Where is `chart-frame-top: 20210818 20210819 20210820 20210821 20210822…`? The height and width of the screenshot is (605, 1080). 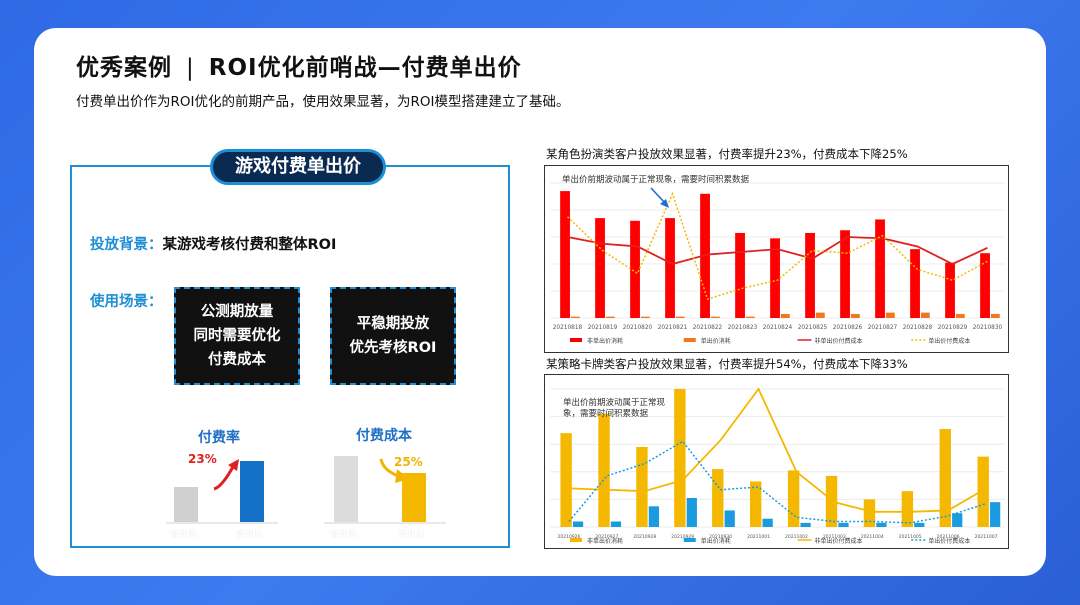
chart-frame-top: 20210818 20210819 20210820 20210821 20210822… is located at coordinates (776, 259).